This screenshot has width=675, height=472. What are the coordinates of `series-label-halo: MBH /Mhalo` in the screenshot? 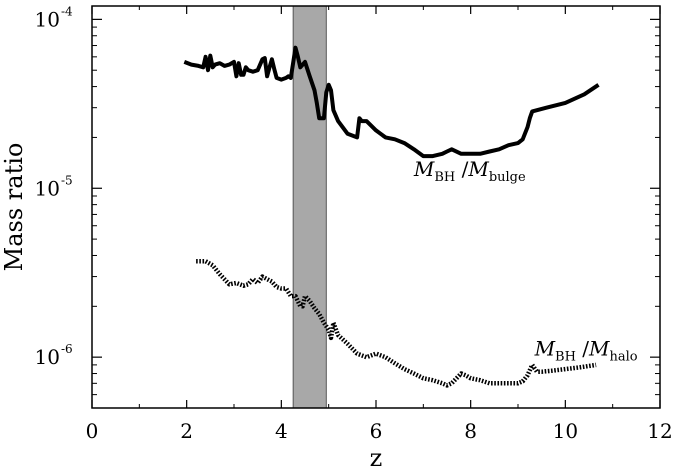 It's located at (586, 351).